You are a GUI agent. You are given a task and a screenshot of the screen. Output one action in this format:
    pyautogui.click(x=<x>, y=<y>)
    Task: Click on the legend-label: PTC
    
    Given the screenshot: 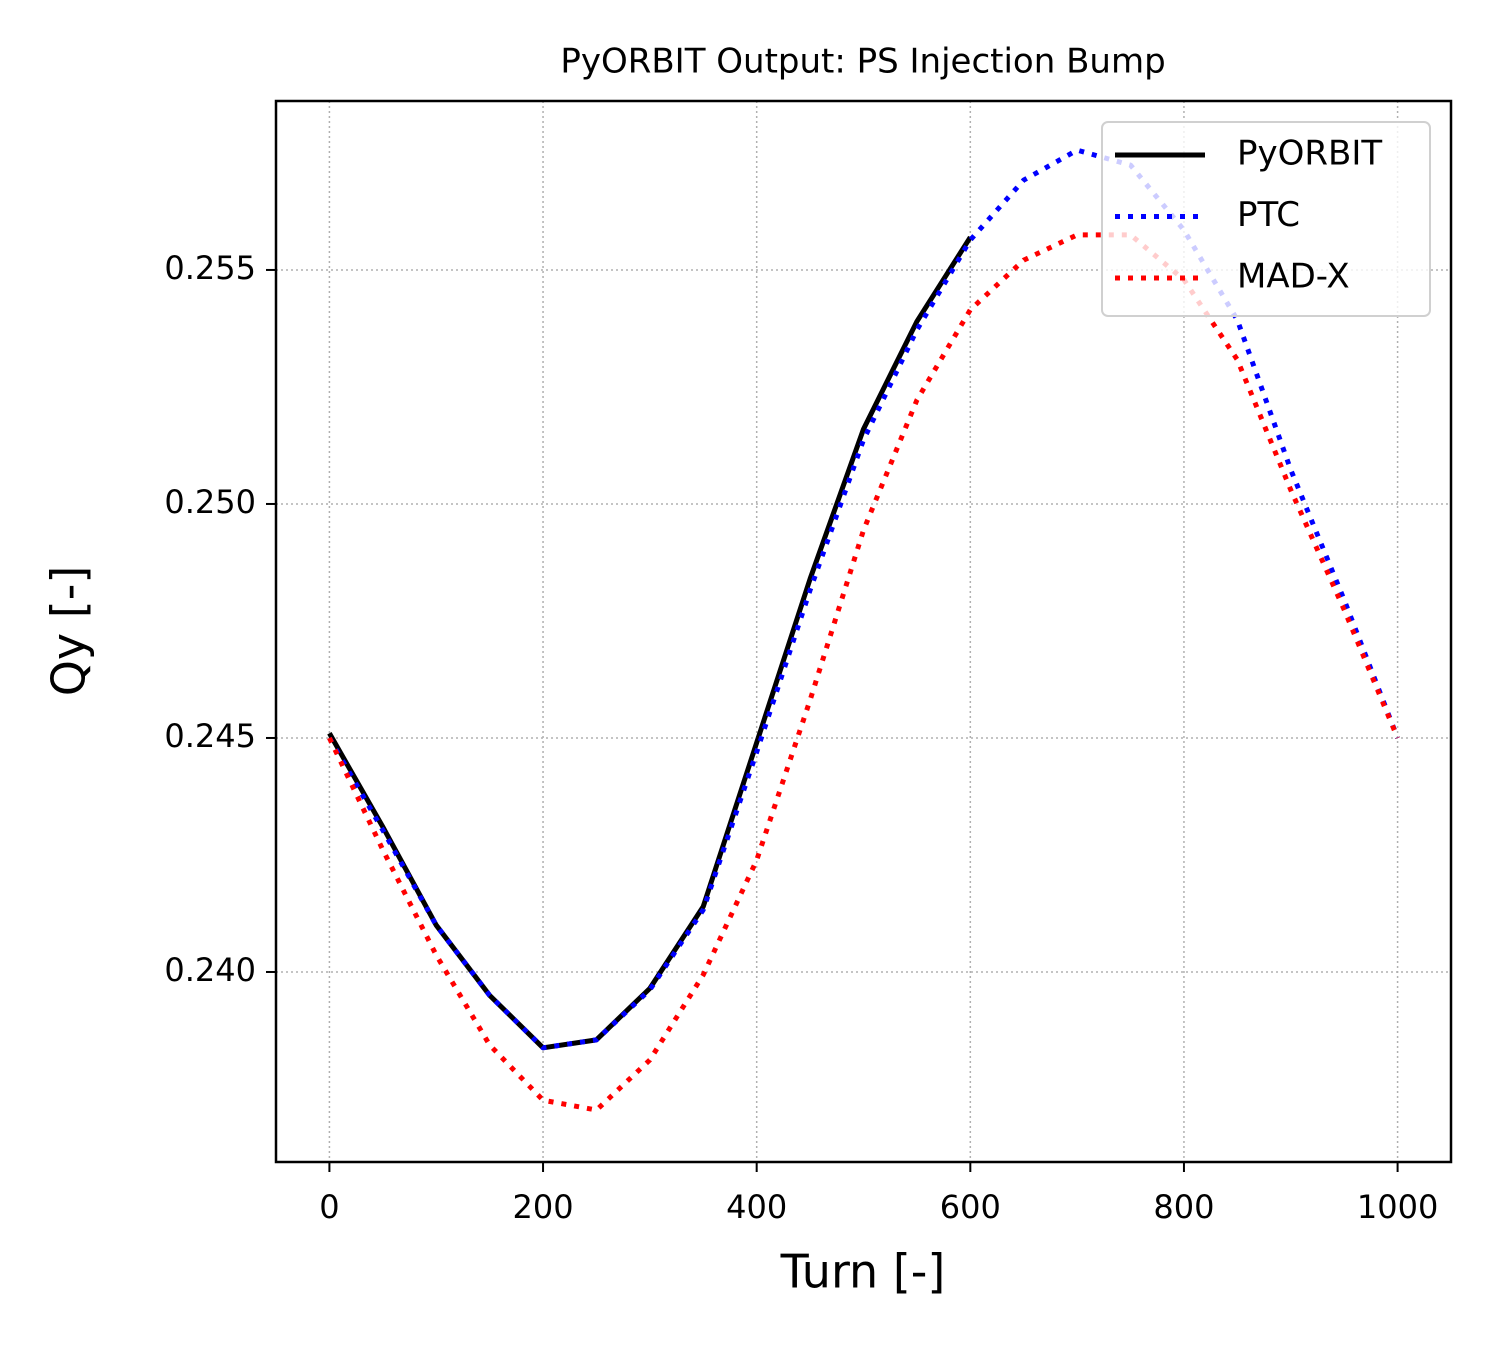 What is the action you would take?
    pyautogui.click(x=1268, y=215)
    